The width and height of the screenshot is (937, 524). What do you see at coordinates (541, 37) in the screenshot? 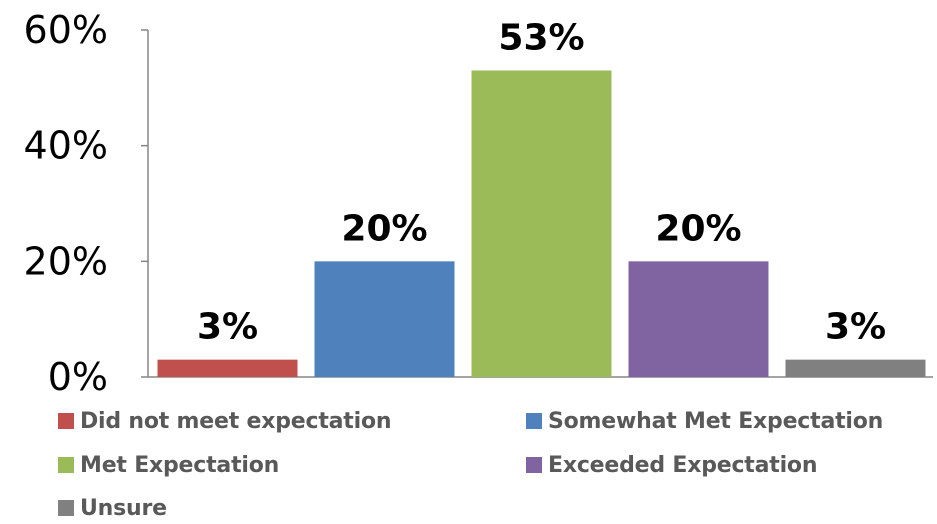
I see `data-label: 53%` at bounding box center [541, 37].